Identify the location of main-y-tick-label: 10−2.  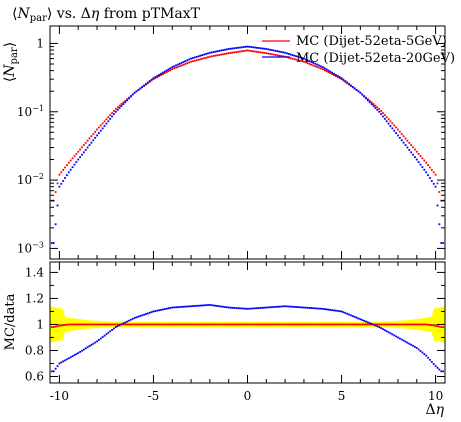
(30, 179).